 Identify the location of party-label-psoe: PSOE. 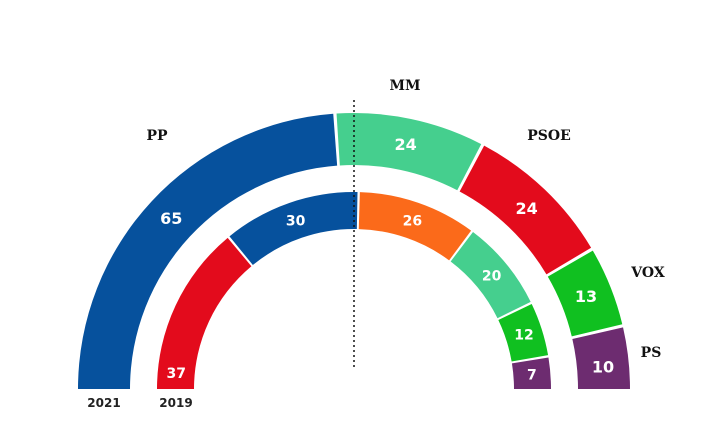
(549, 136).